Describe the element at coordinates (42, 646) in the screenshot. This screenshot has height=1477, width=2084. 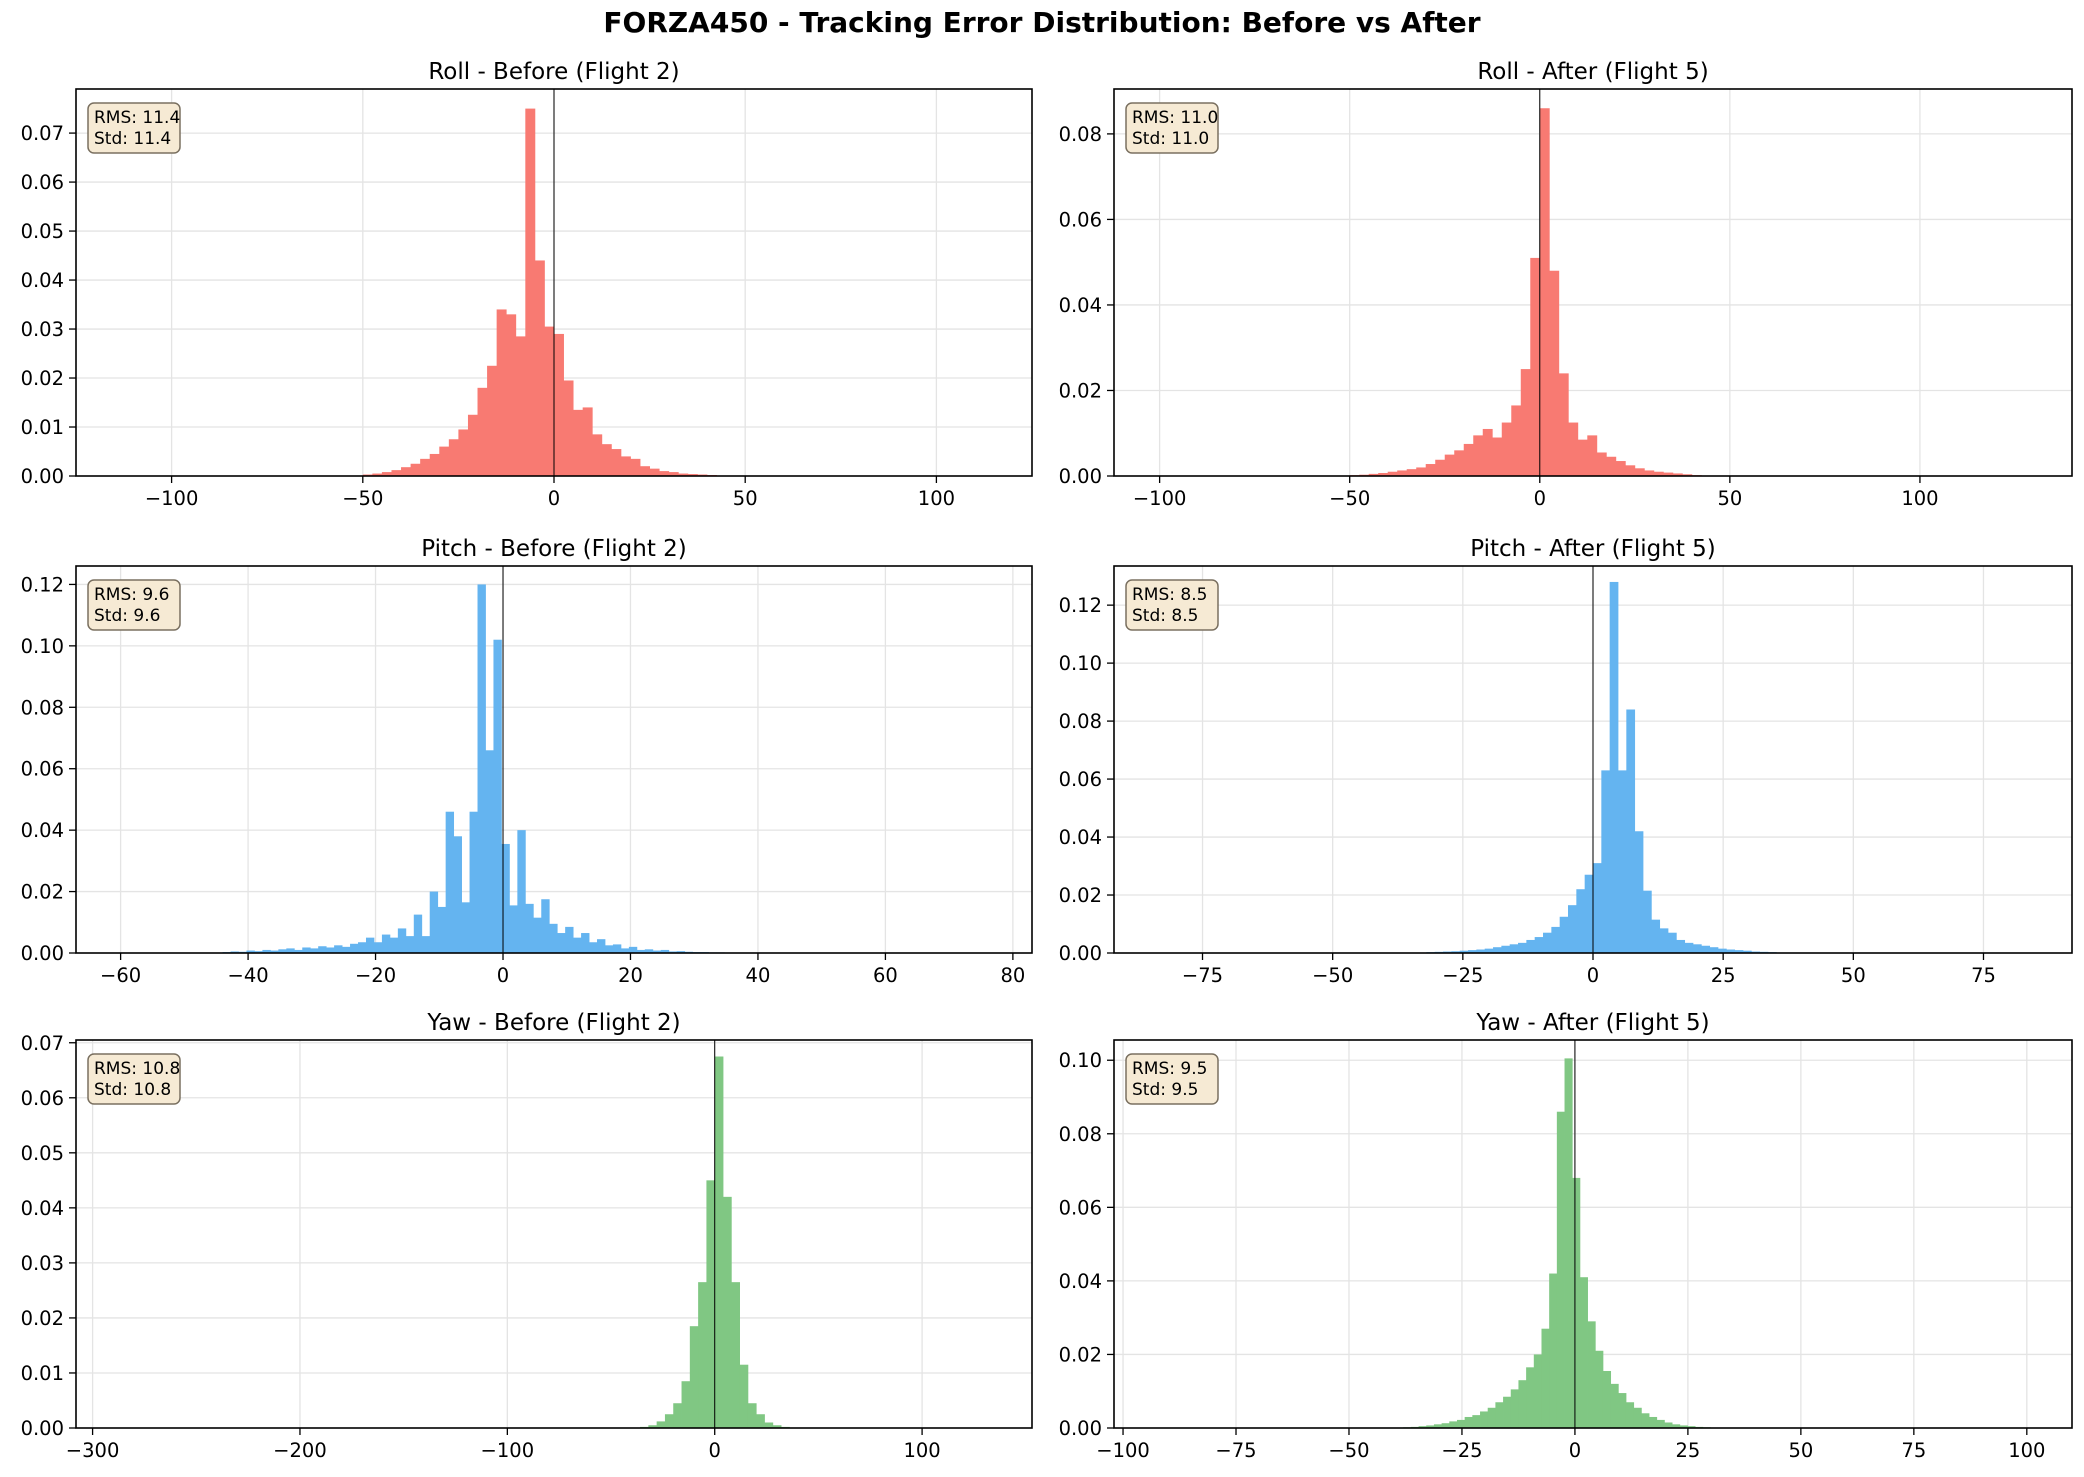
I see `pitch-before-ytick-label: 0.10` at that location.